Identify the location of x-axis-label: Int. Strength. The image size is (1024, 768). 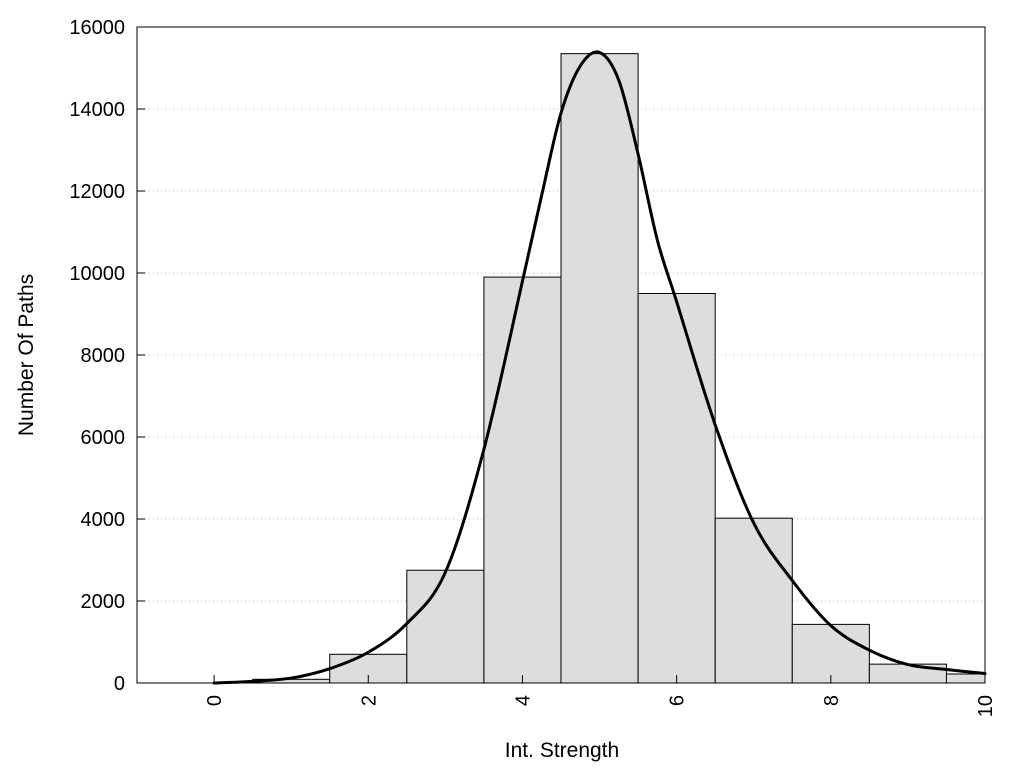
(562, 750).